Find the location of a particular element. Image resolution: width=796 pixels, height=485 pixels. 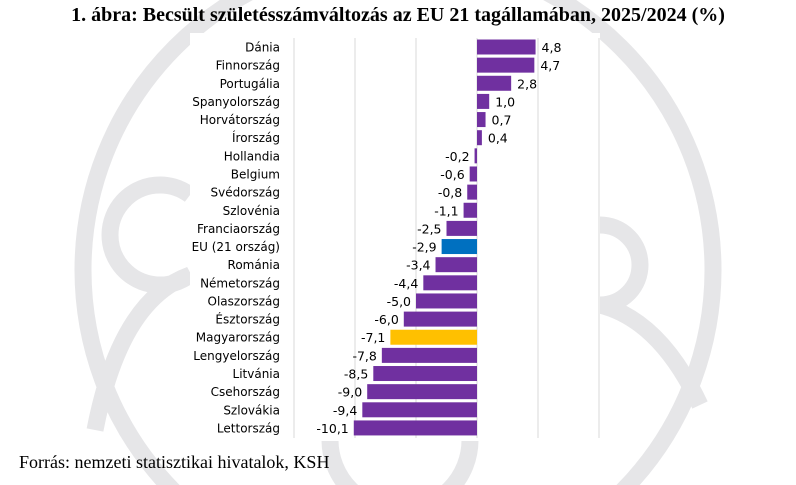

category-label: Belgium is located at coordinates (255, 174).